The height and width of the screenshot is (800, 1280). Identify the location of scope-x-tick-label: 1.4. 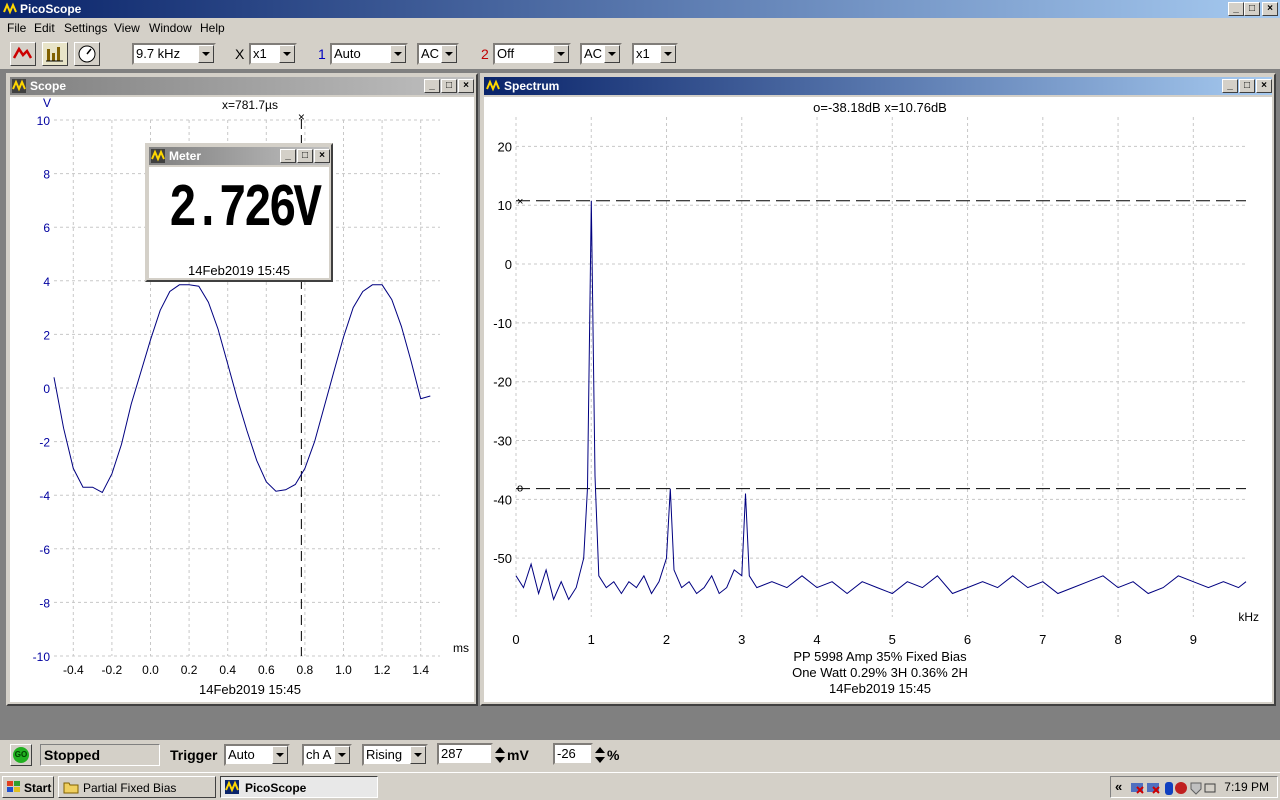
(420, 670).